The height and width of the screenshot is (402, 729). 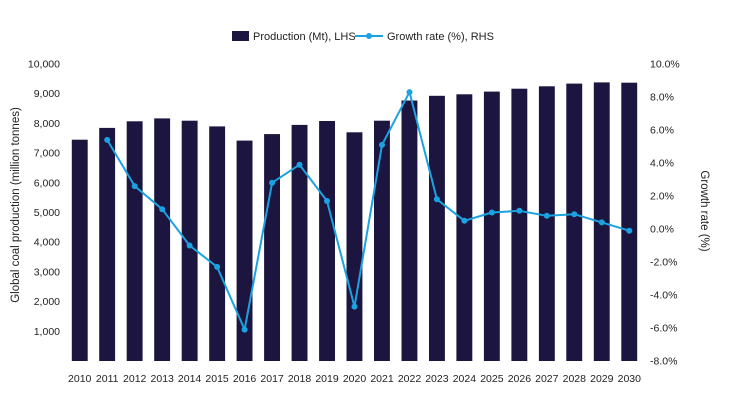 What do you see at coordinates (217, 266) in the screenshot?
I see `growth-point-2015` at bounding box center [217, 266].